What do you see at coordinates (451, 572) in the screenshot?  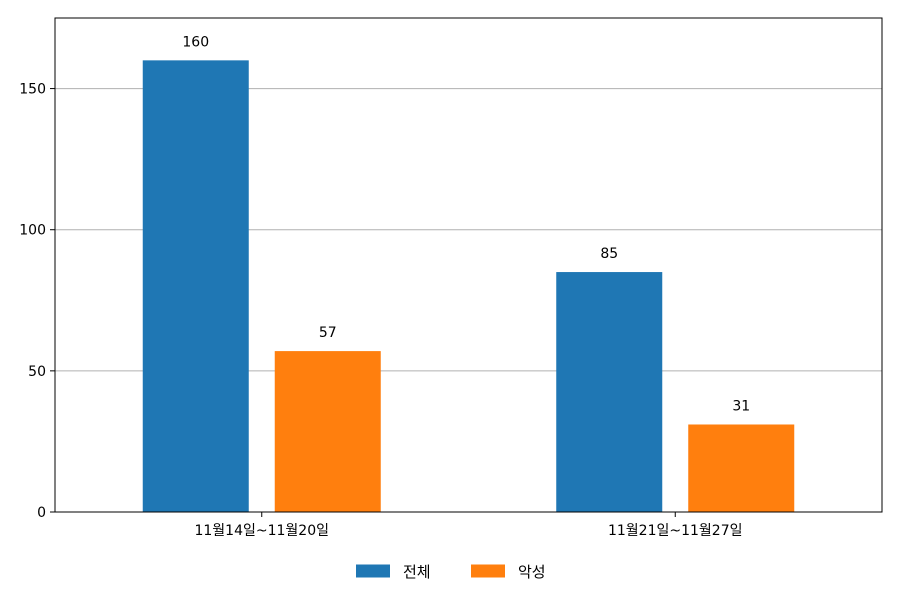 I see `legend: 전체 악성` at bounding box center [451, 572].